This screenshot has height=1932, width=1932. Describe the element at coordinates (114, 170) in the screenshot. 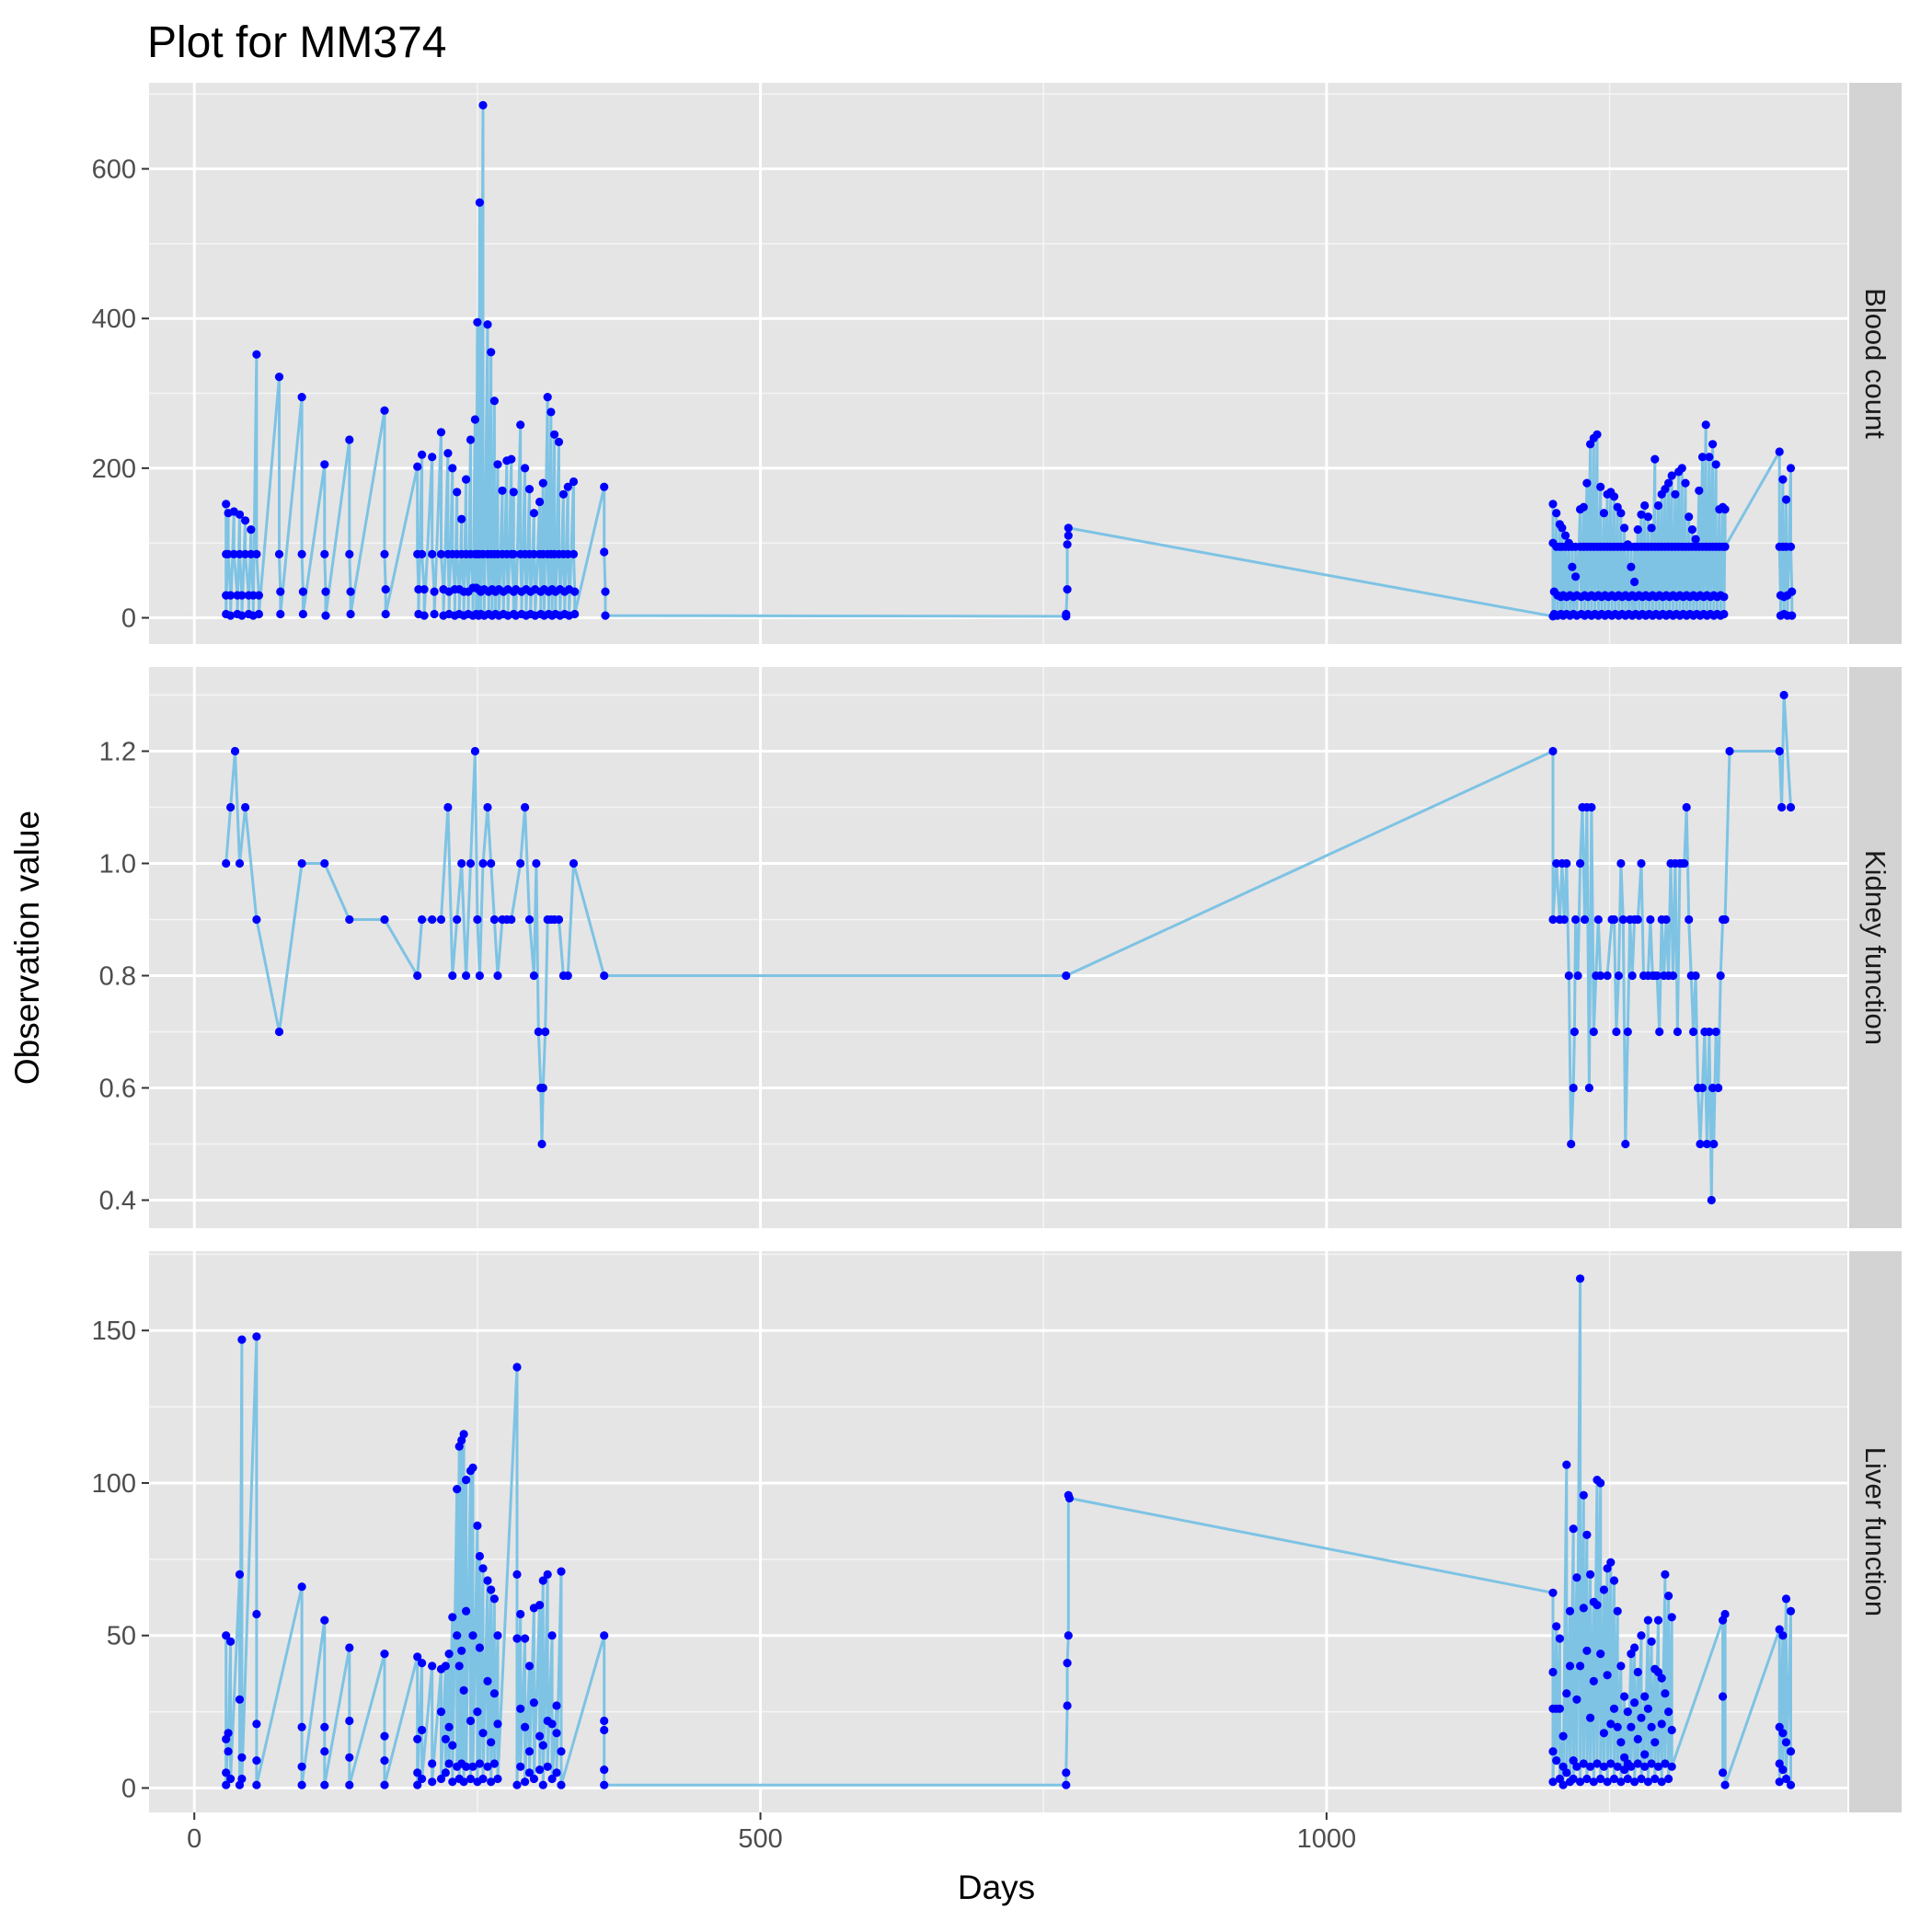

I see `y-tick-label: 600` at that location.